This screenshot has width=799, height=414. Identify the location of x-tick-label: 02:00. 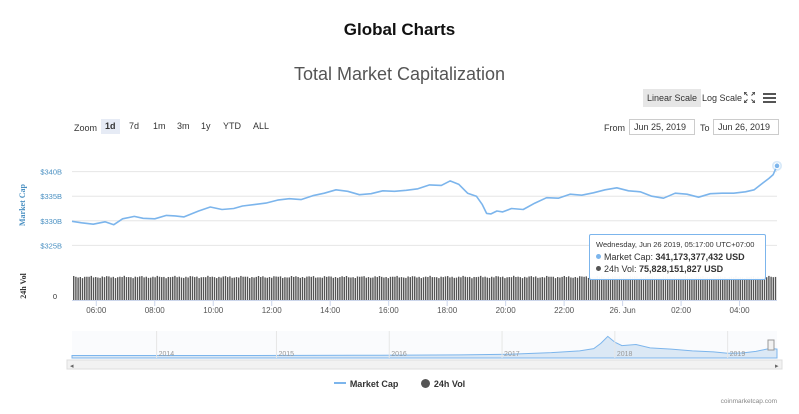
(681, 310).